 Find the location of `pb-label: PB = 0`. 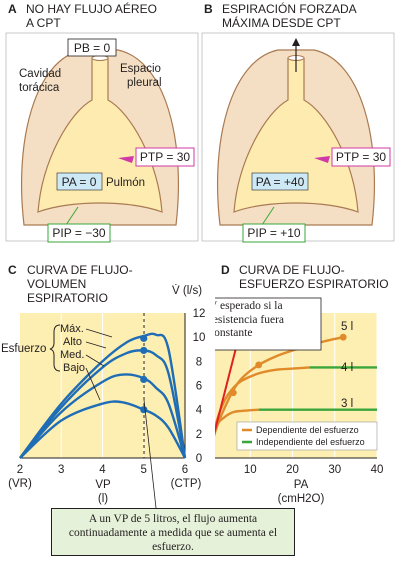

pb-label: PB = 0 is located at coordinates (92, 48).